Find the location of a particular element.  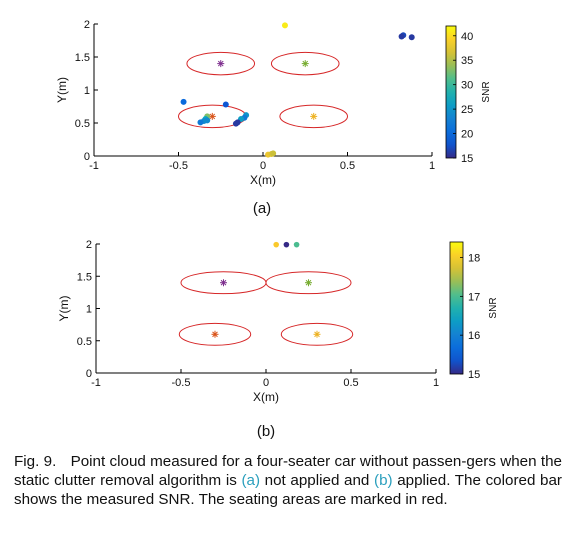

colorbar-tick-label: 17 is located at coordinates (474, 297).